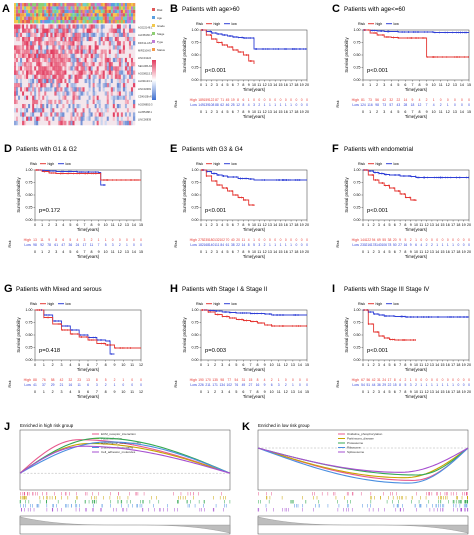  What do you see at coordinates (88, 369) in the screenshot?
I see `km-x-label: Time(years)` at bounding box center [88, 369].